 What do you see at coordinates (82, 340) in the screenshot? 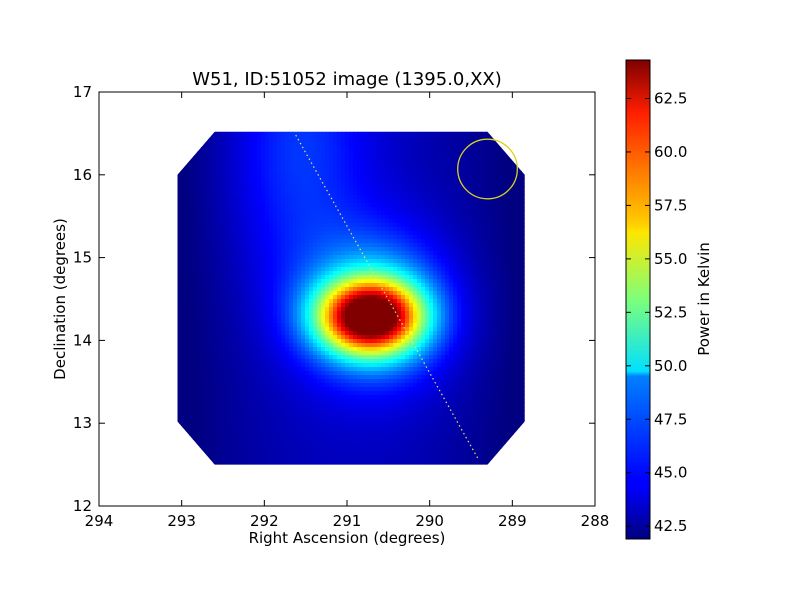
I see `y-tick-label: 14` at bounding box center [82, 340].